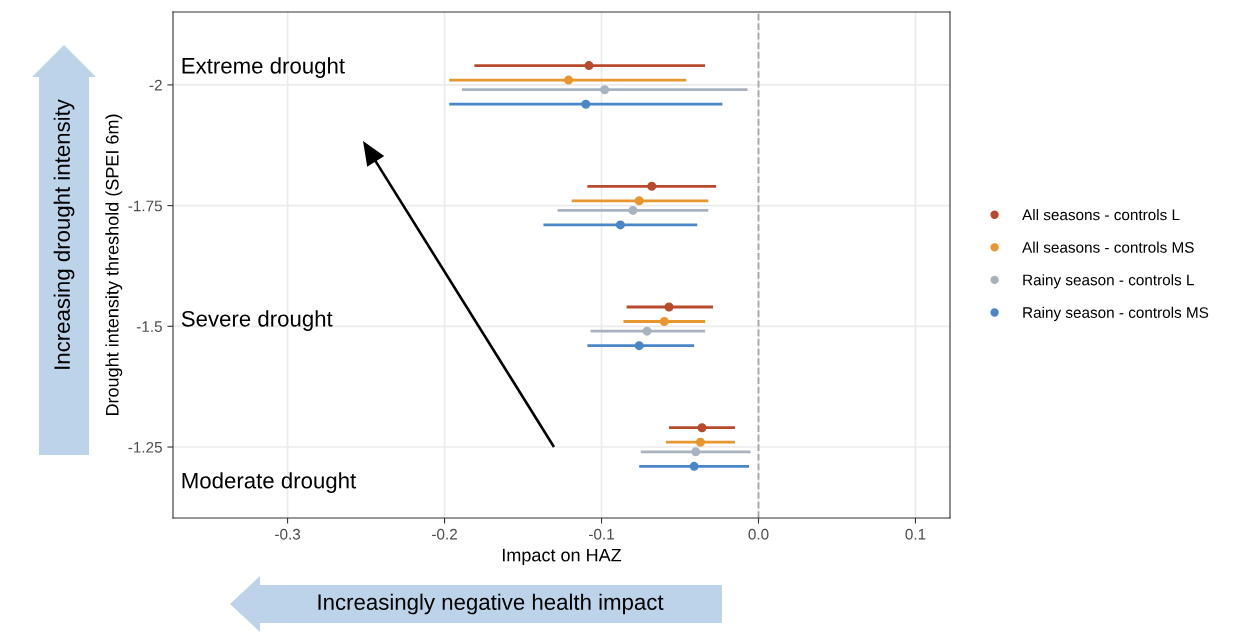 The image size is (1242, 640). I want to click on x-tick-label: -0.2, so click(444, 534).